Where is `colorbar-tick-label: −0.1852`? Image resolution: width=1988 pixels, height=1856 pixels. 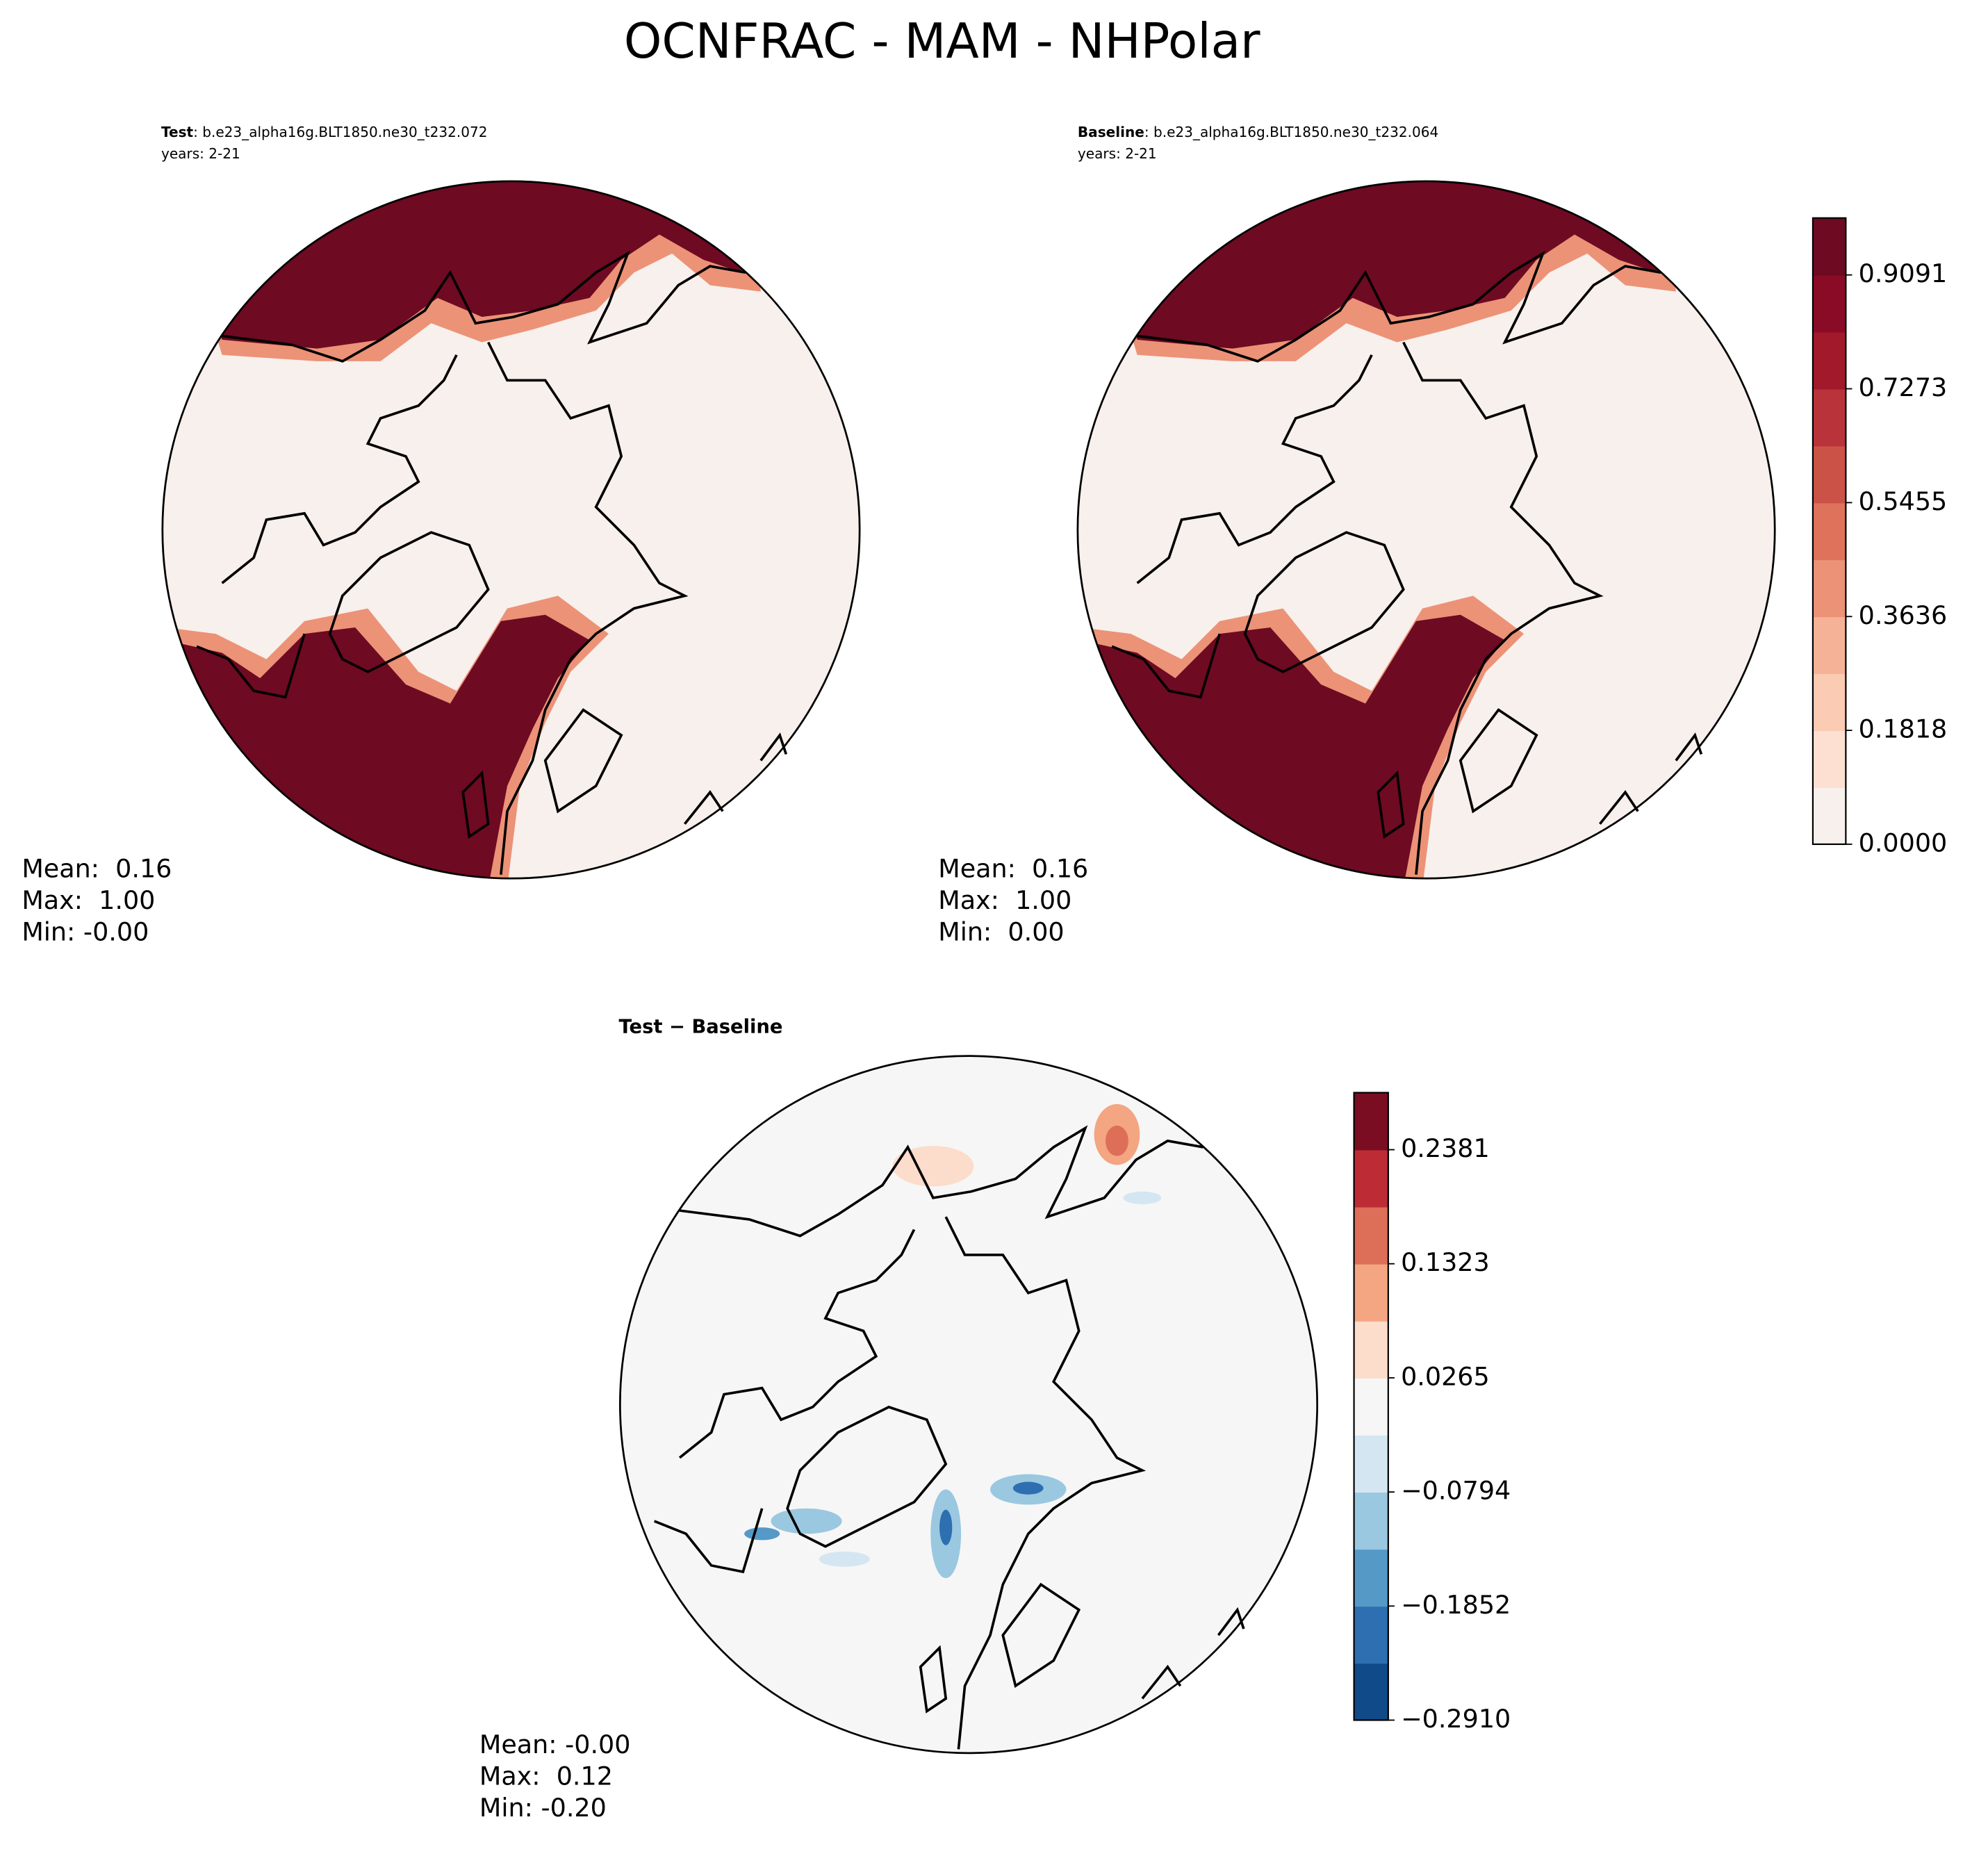
colorbar-tick-label: −0.1852 is located at coordinates (1456, 1605).